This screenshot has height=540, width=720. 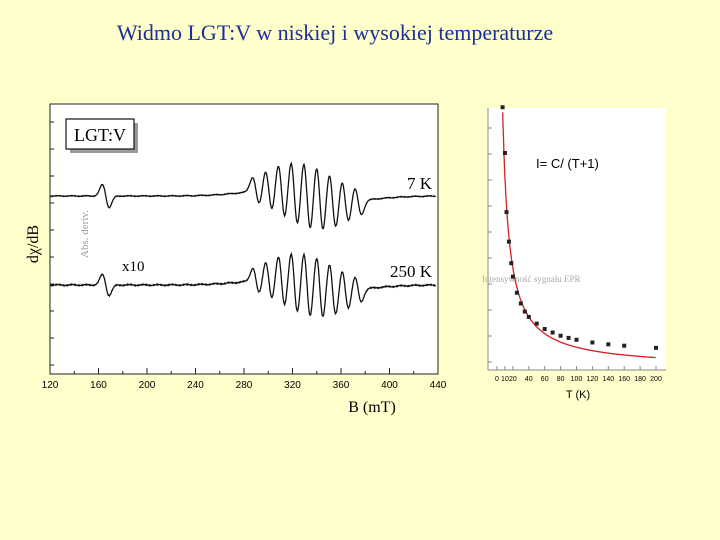 I want to click on intensity-x-tick-label: 180, so click(x=640, y=379).